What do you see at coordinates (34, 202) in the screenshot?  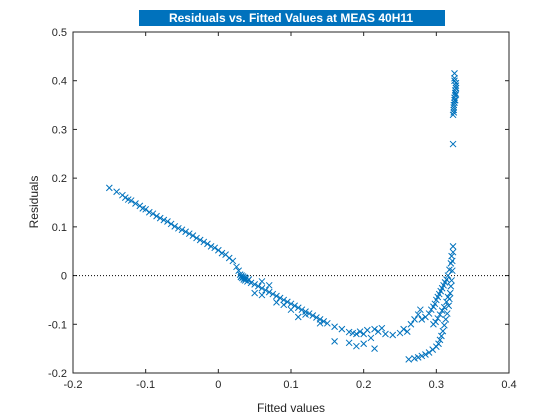 I see `y-axis-label: Residuals` at bounding box center [34, 202].